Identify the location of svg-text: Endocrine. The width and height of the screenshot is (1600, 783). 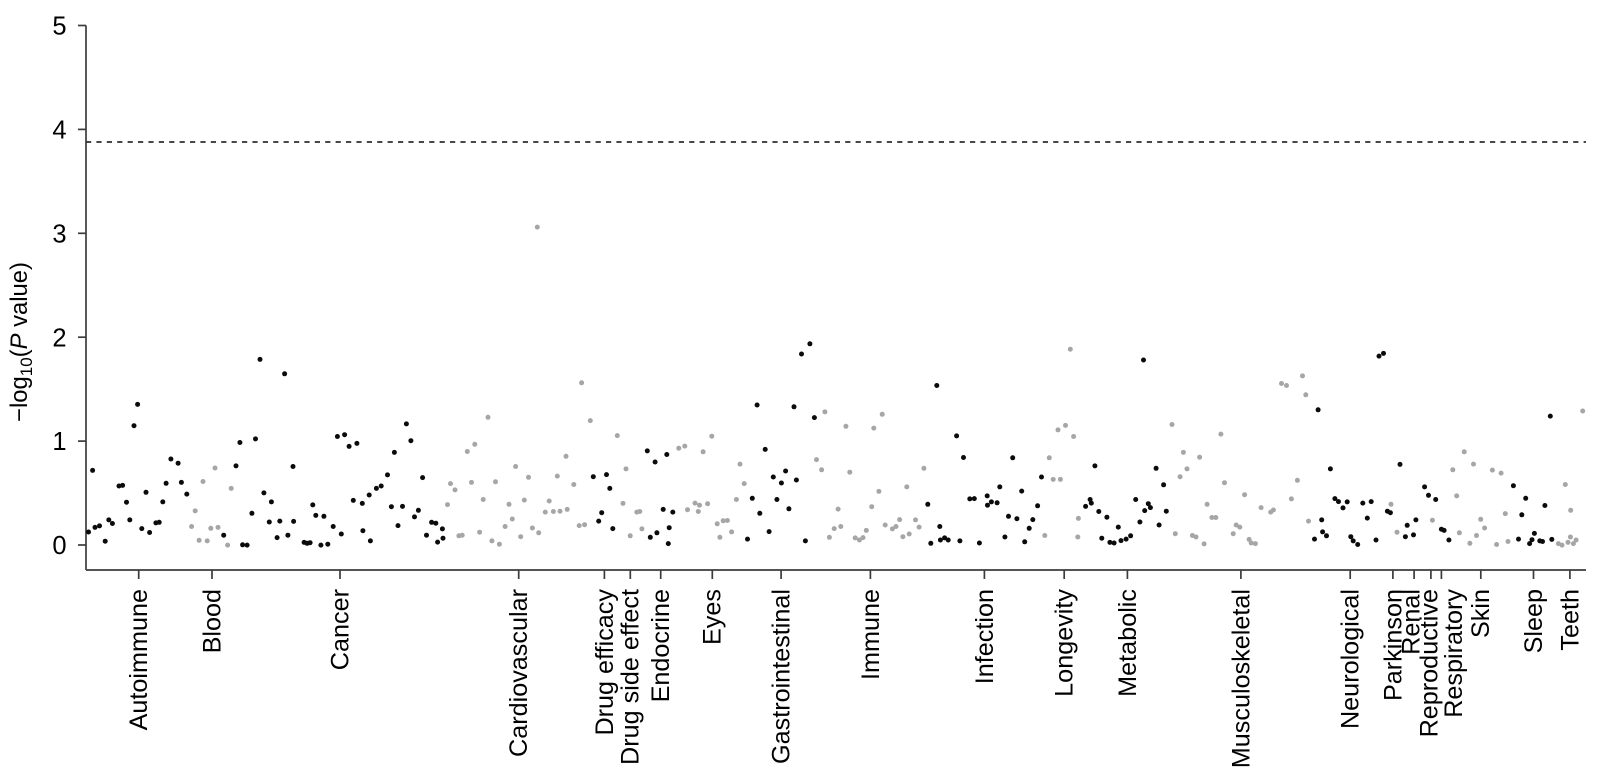
(661, 645).